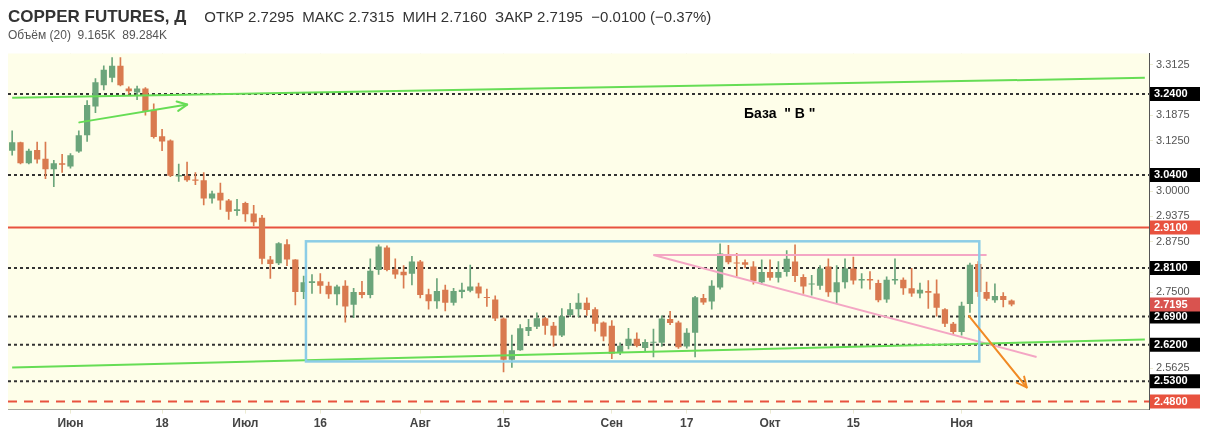  I want to click on y-tick-label: 3.3125, so click(1173, 63).